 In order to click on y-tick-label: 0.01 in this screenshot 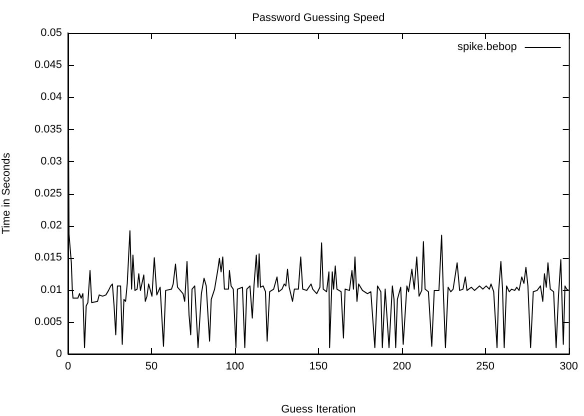, I will do `click(51, 290)`.